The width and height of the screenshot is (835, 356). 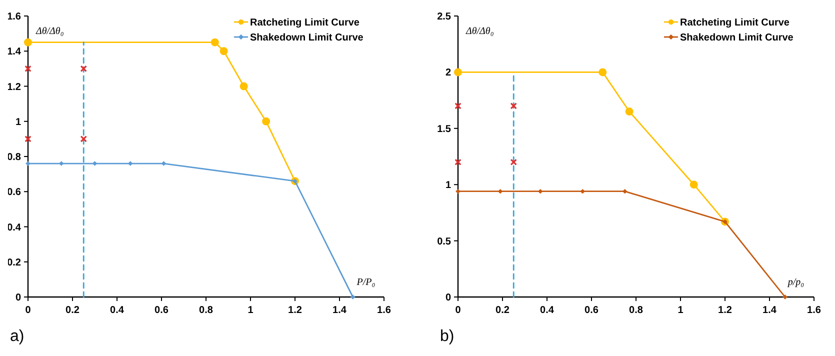 I want to click on x-axis-title: P/P₀, so click(x=366, y=282).